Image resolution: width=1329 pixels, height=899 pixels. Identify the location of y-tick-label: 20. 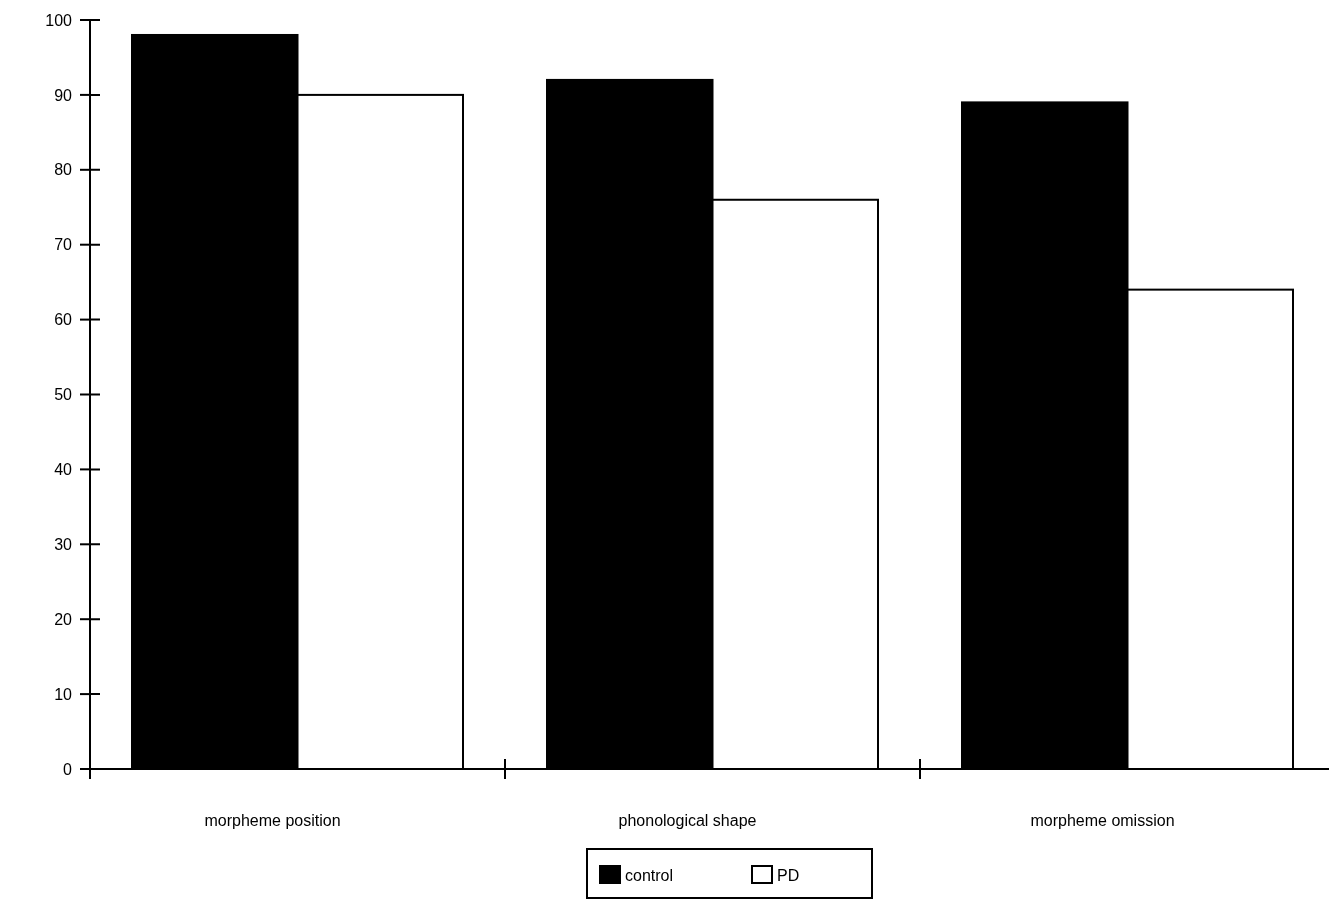
(63, 619).